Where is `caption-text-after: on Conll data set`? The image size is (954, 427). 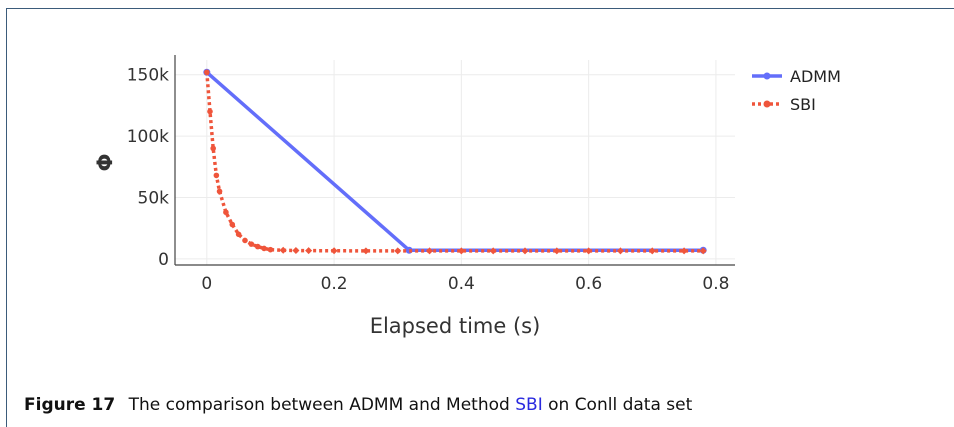 caption-text-after: on Conll data set is located at coordinates (620, 405).